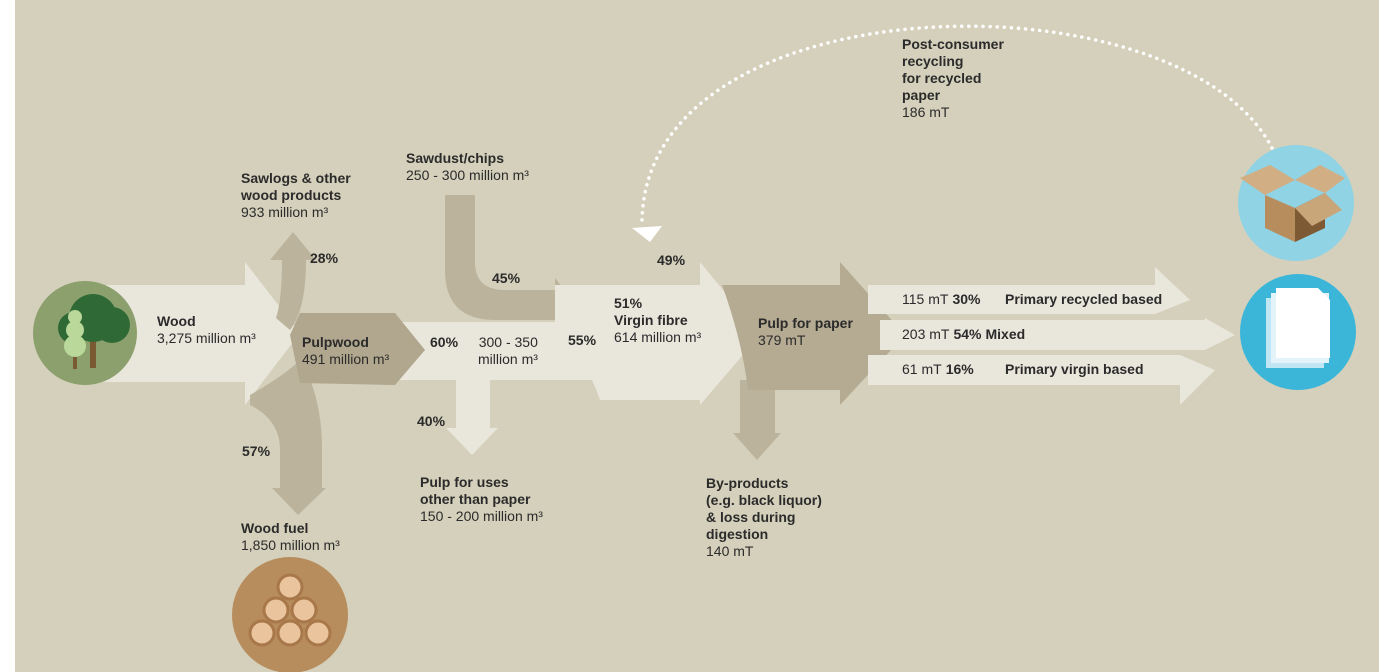 This screenshot has height=672, width=1379. I want to click on share: 40%, so click(431, 421).